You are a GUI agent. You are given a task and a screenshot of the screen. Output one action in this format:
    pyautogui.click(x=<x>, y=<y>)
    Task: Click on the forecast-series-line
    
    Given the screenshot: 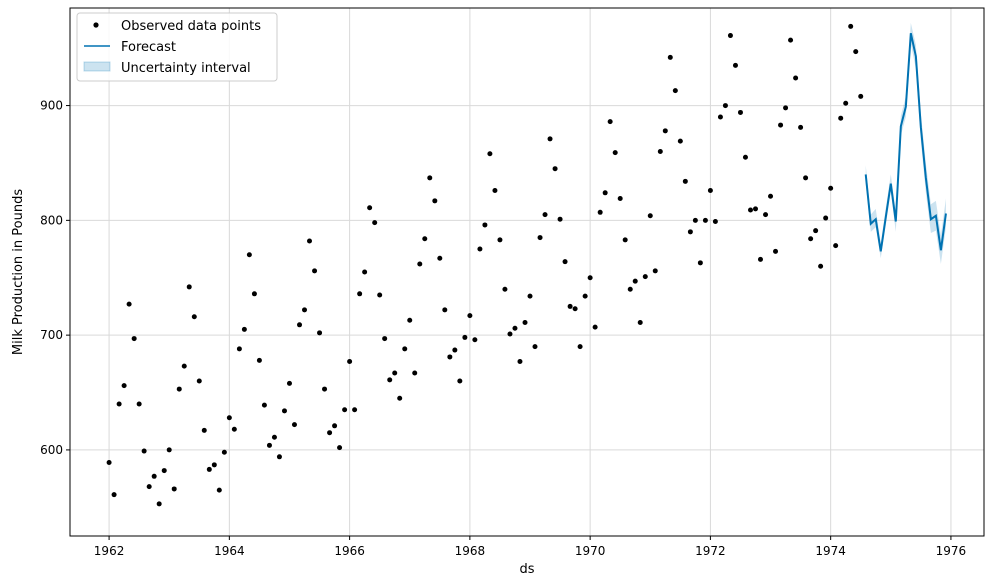 What is the action you would take?
    pyautogui.click(x=905, y=142)
    